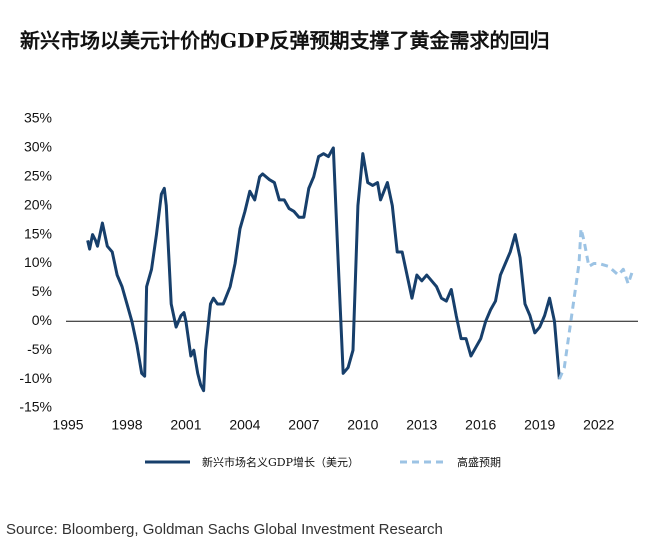 The width and height of the screenshot is (671, 546). What do you see at coordinates (480, 425) in the screenshot?
I see `x-tick-label: 2016` at bounding box center [480, 425].